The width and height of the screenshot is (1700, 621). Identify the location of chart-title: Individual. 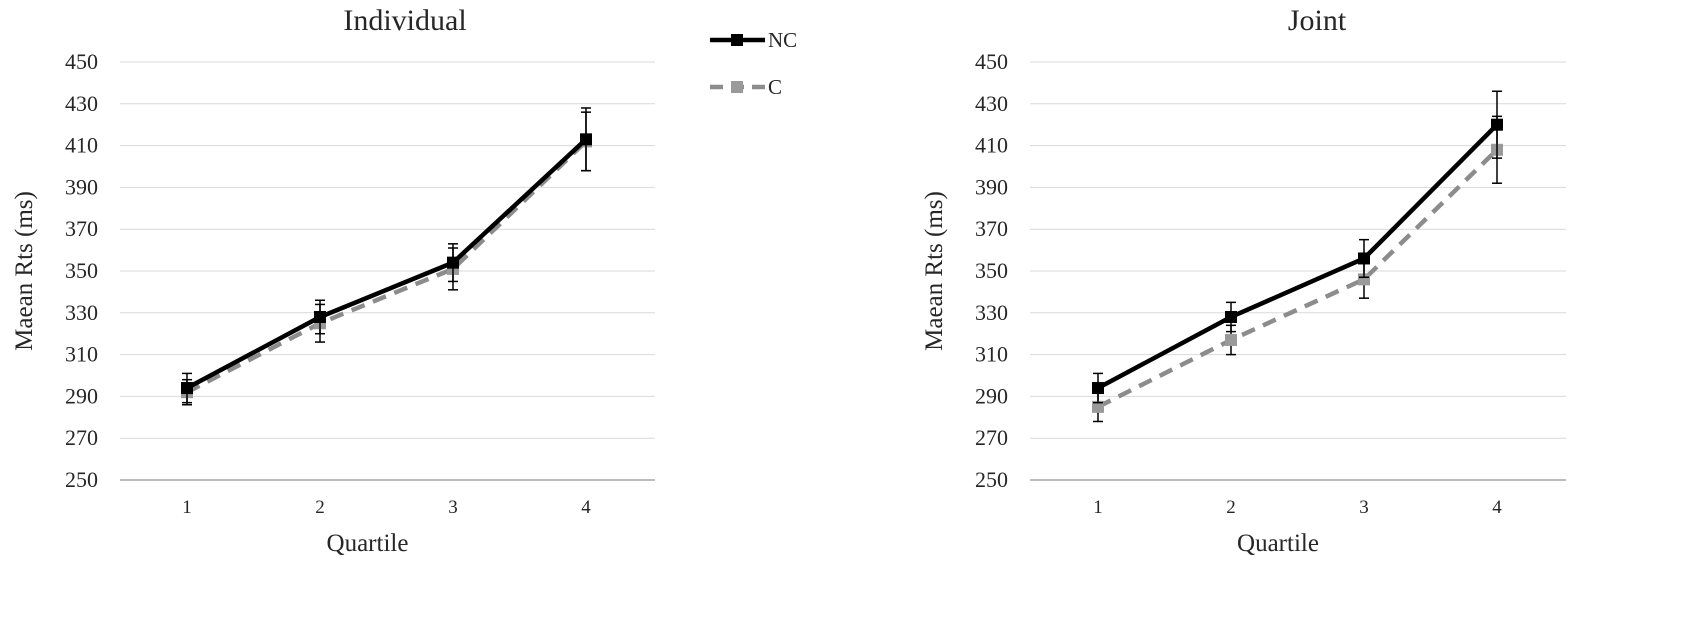
(404, 20).